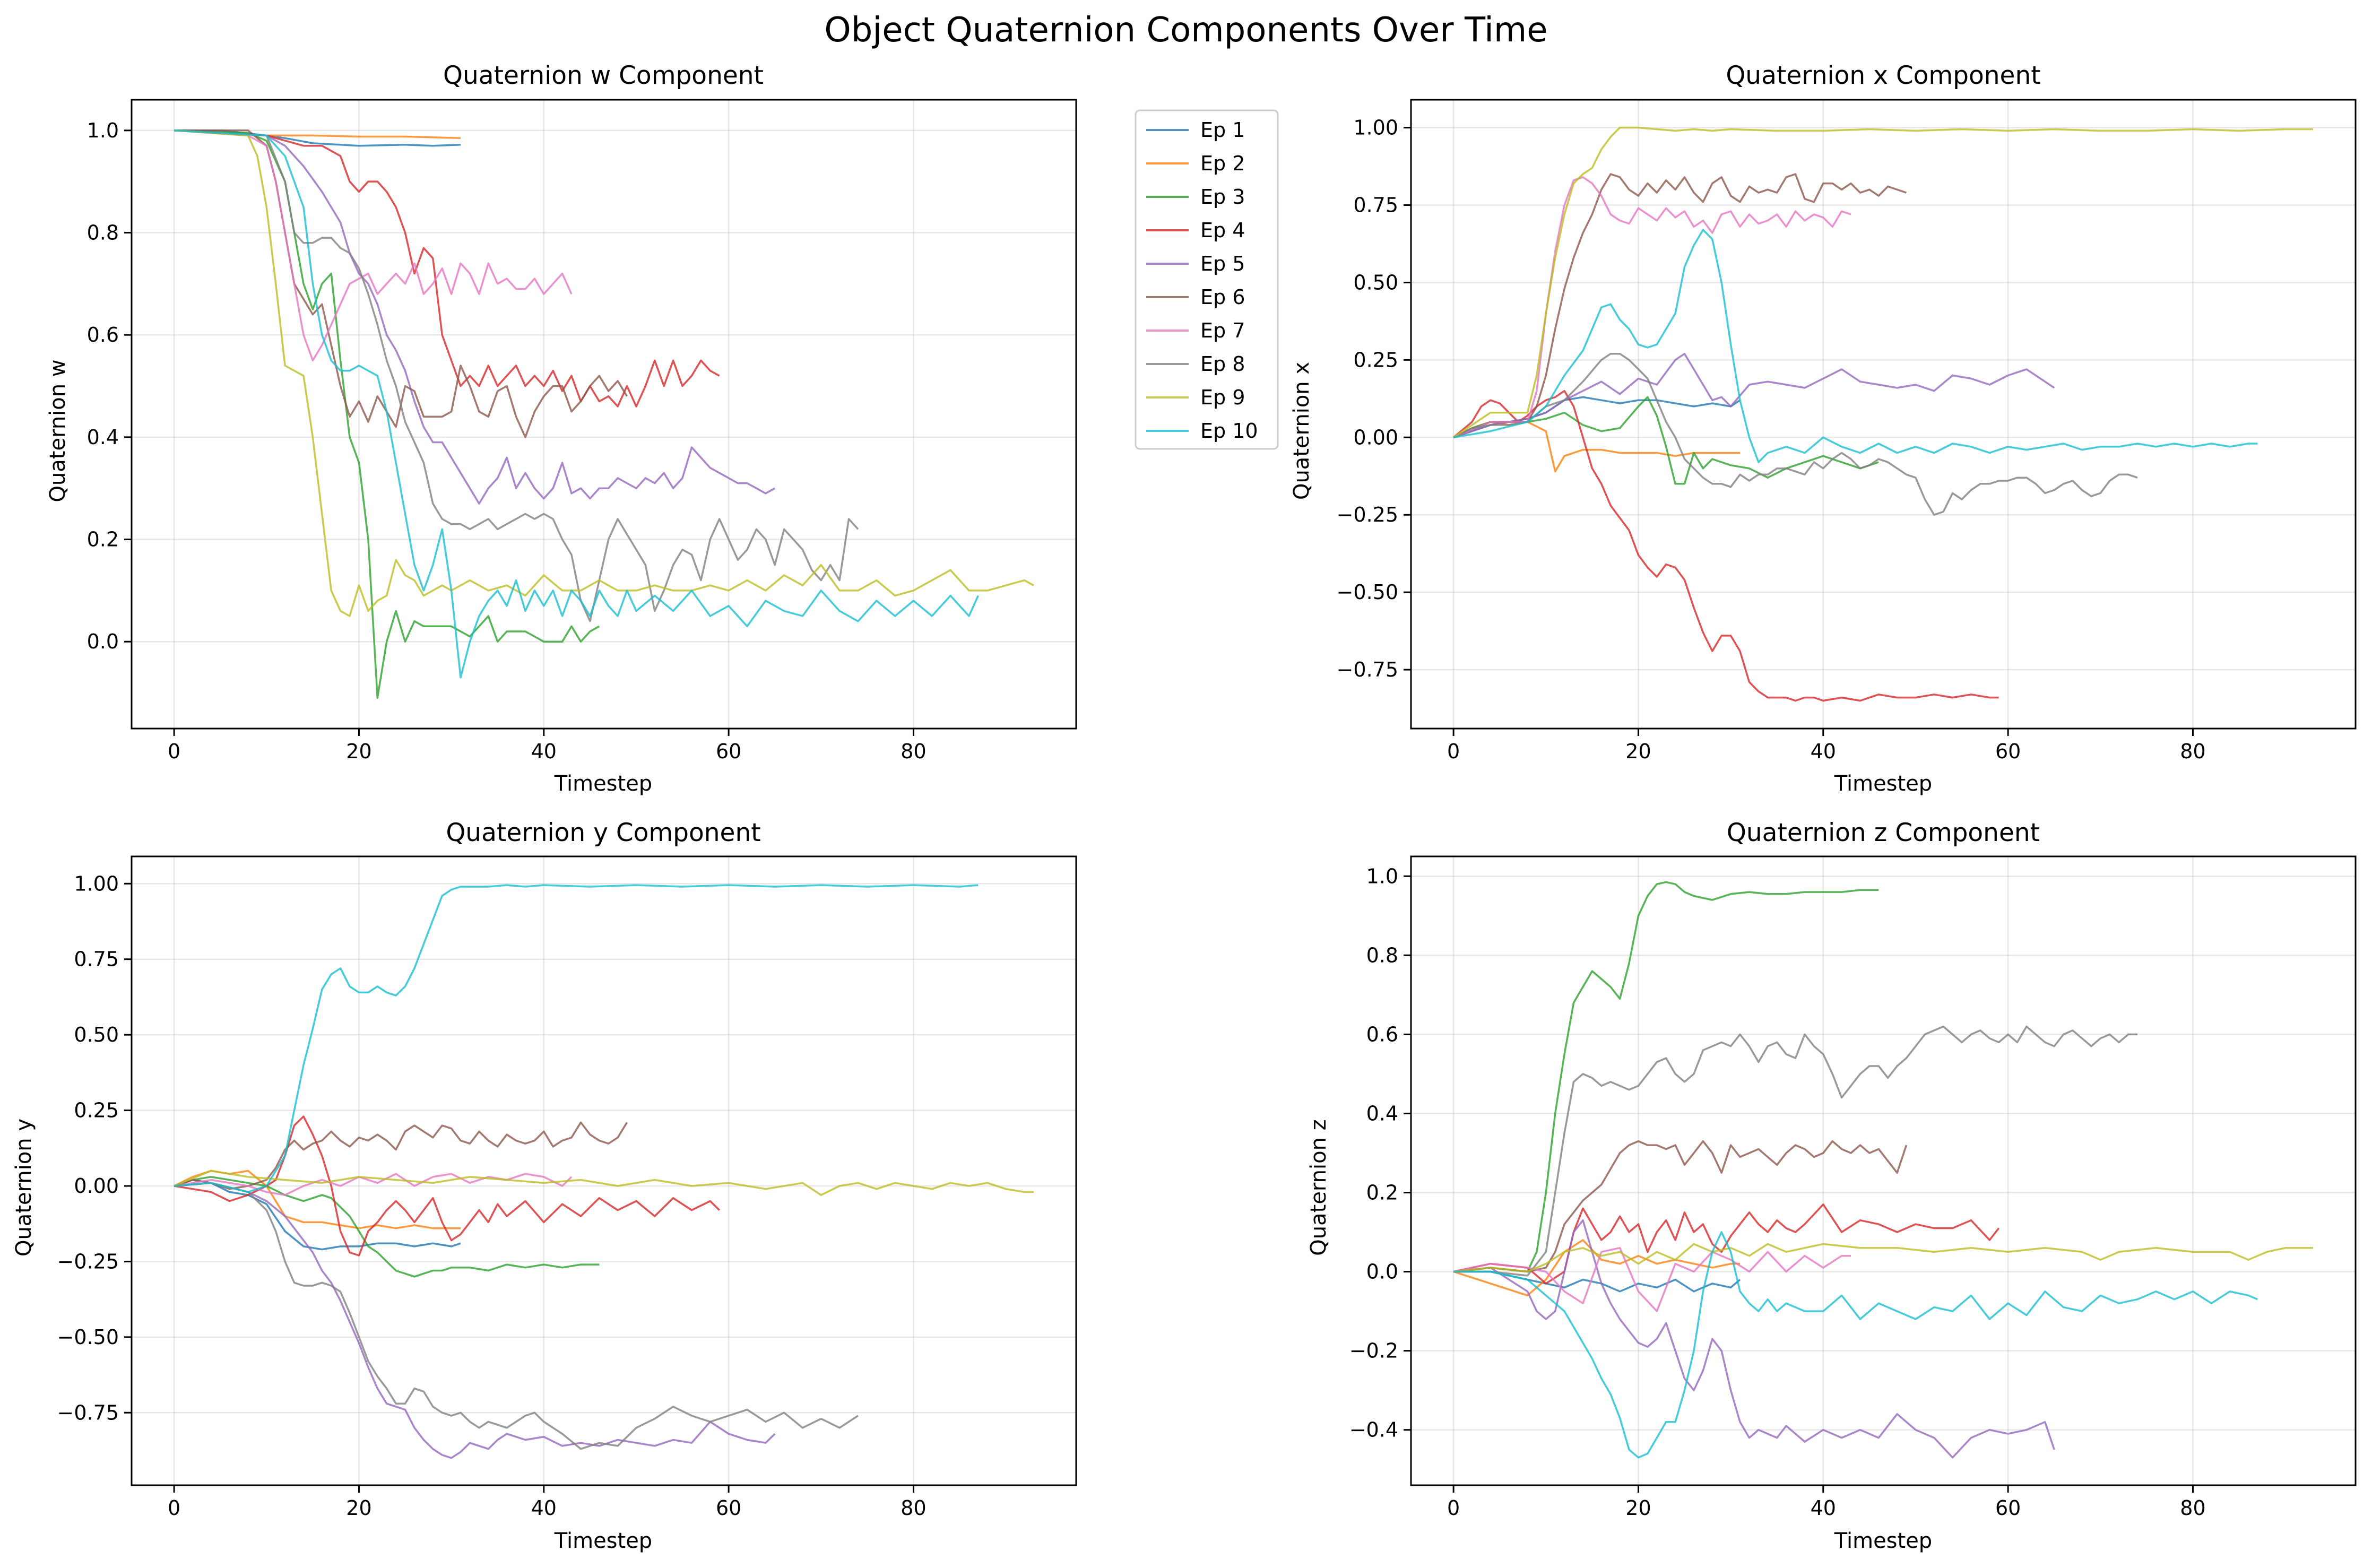 This screenshot has width=2372, height=1568. Describe the element at coordinates (1222, 364) in the screenshot. I see `legend-label-ep-8: Ep 8` at that location.